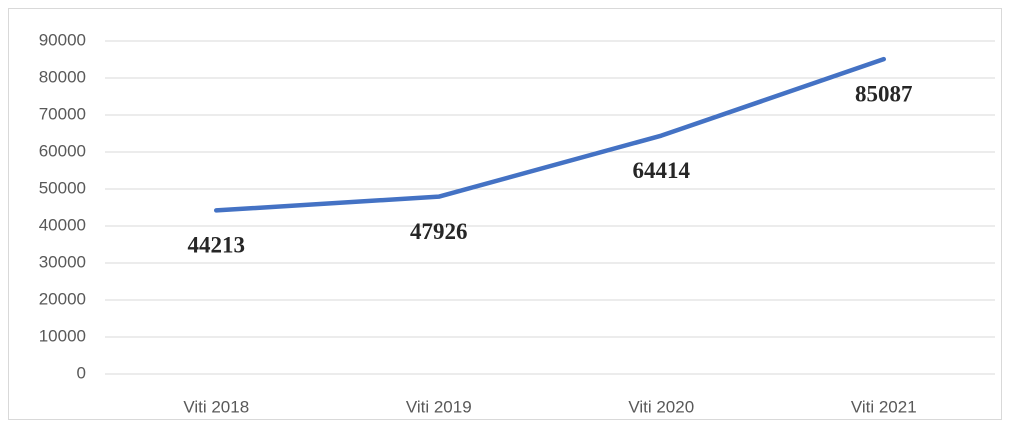 This screenshot has height=428, width=1010. What do you see at coordinates (62, 224) in the screenshot?
I see `y-tick-label: 40000` at bounding box center [62, 224].